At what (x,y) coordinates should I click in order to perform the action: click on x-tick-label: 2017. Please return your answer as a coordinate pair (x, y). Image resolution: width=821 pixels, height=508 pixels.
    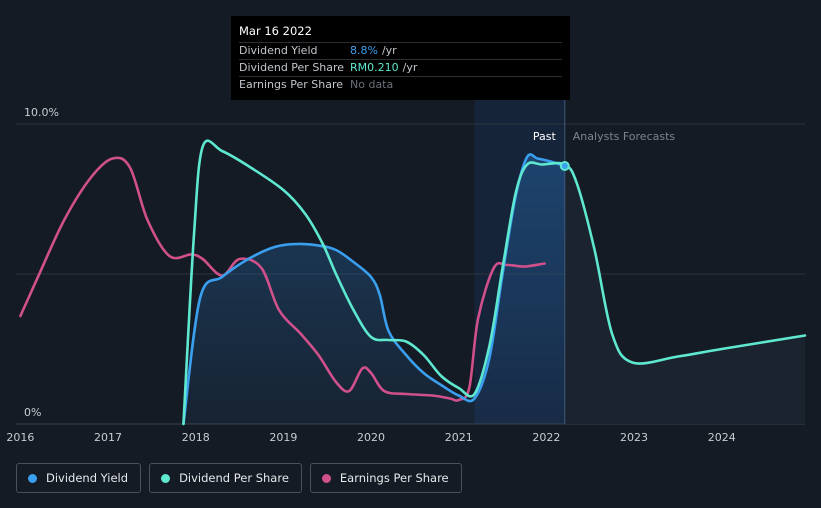
    Looking at the image, I should click on (108, 437).